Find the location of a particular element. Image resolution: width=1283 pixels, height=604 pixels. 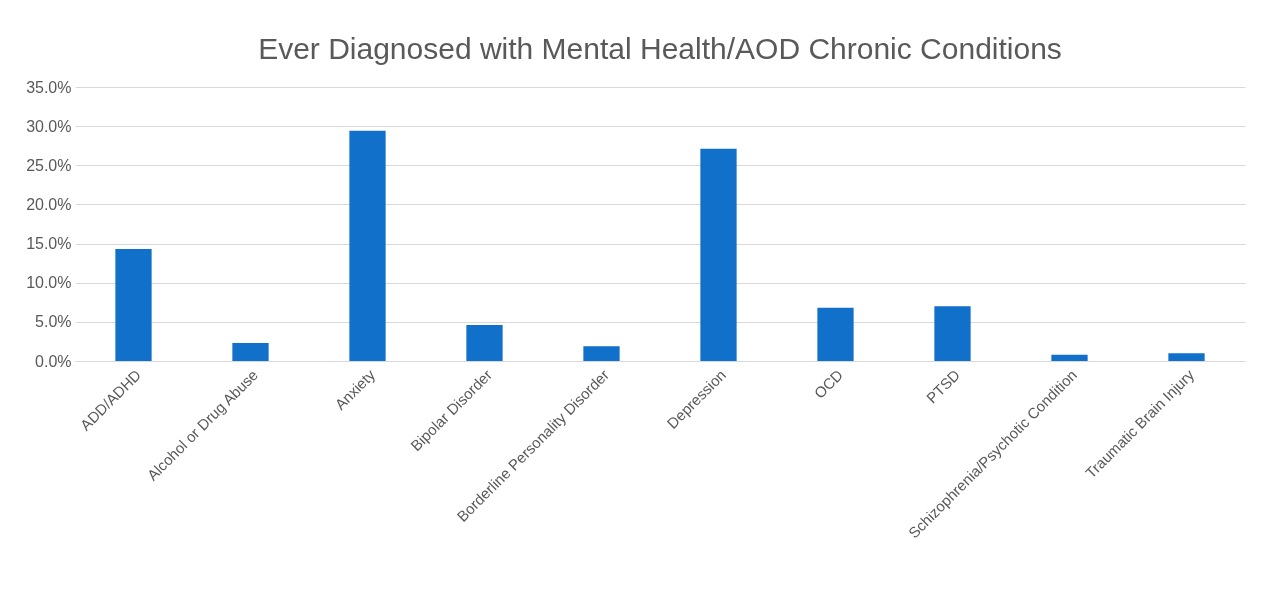

y-tick-label: 20.0% is located at coordinates (49, 204).